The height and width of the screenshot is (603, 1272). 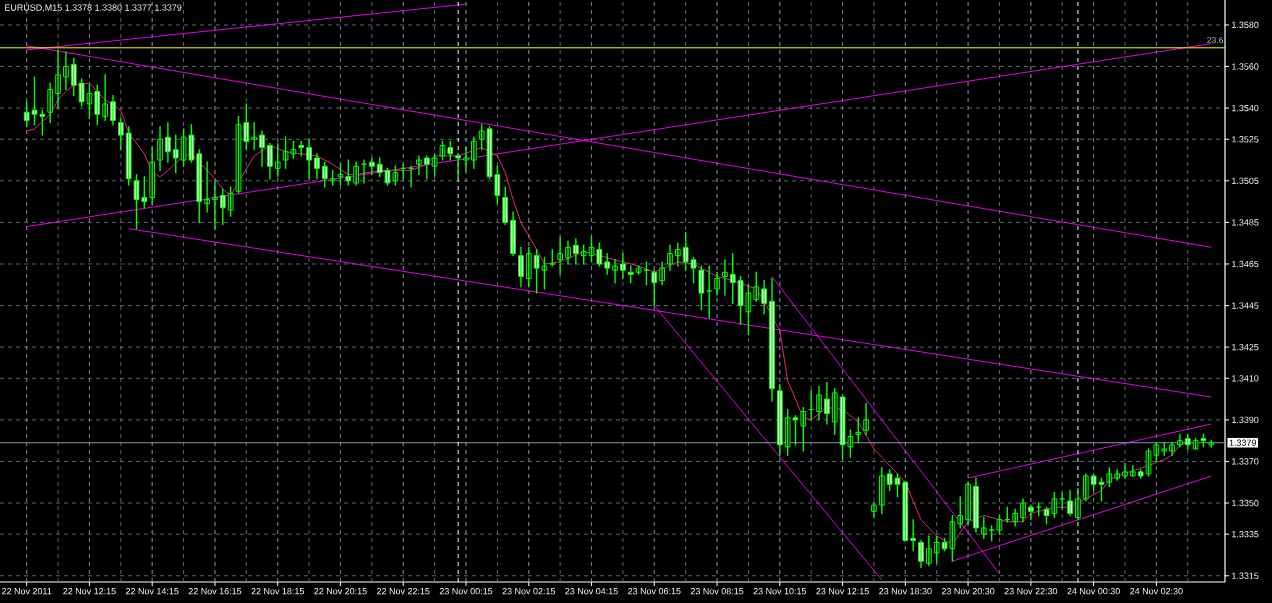 What do you see at coordinates (1093, 591) in the screenshot?
I see `x-tick-label: 24 Nov 00:30` at bounding box center [1093, 591].